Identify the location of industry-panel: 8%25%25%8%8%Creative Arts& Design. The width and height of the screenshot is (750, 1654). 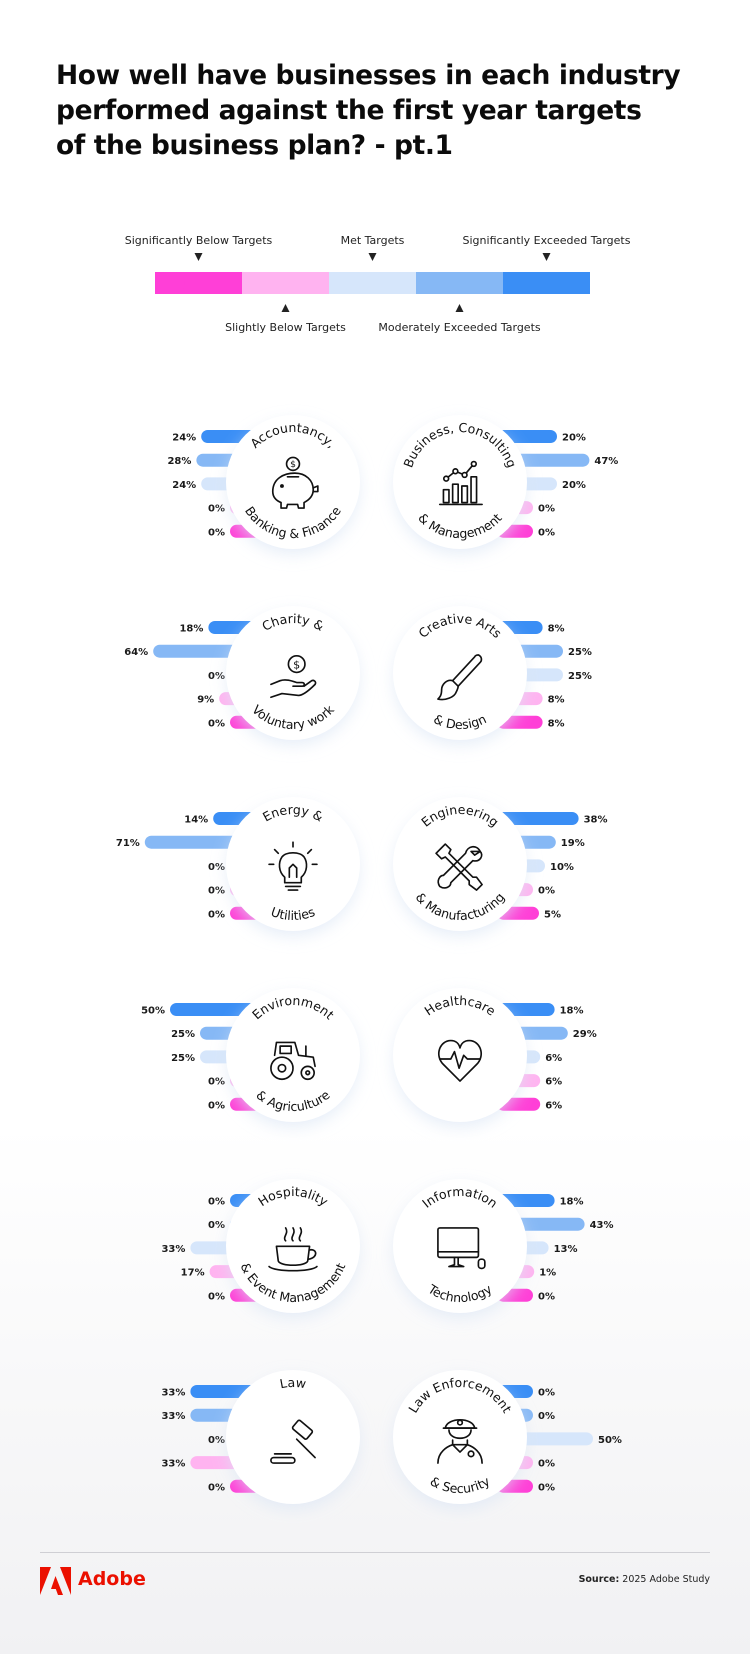
(492, 674).